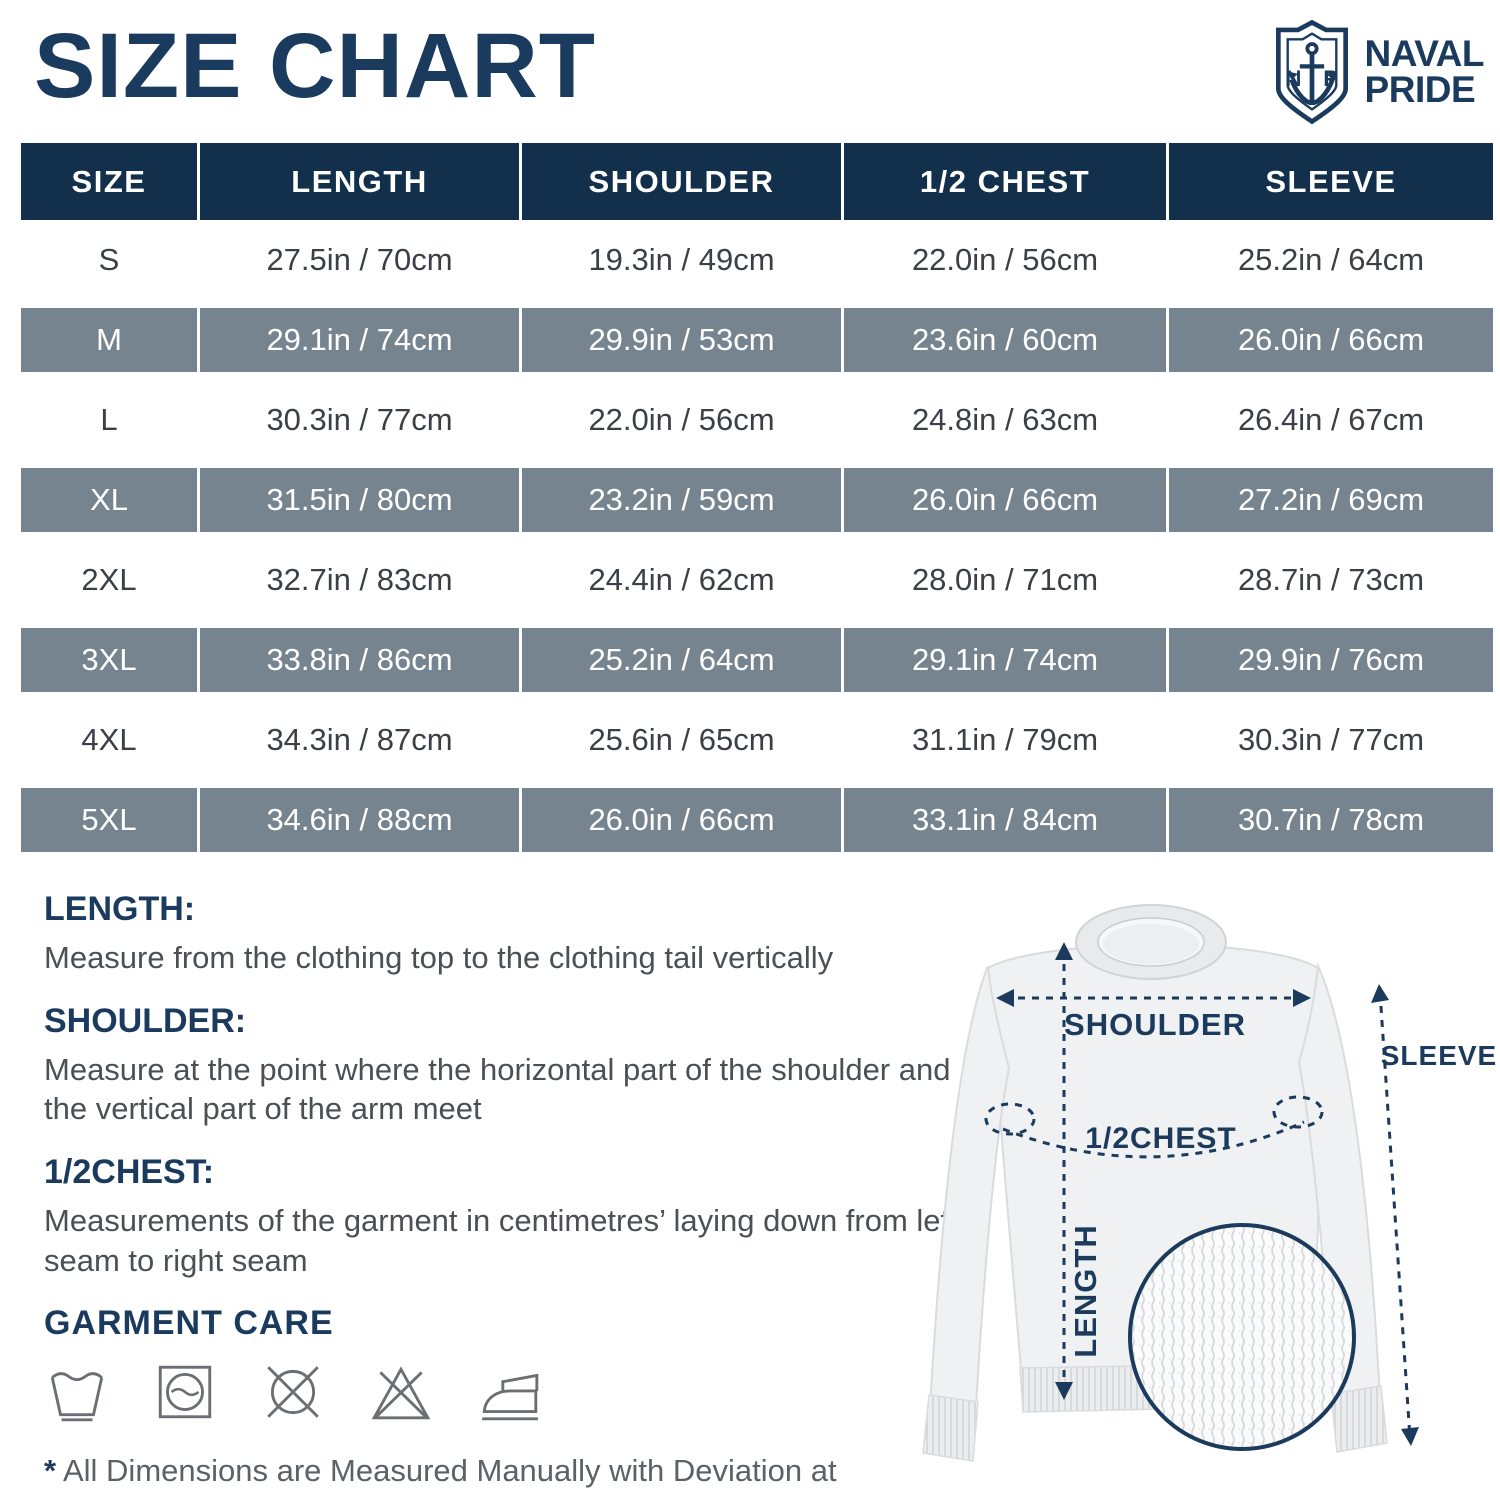 Image resolution: width=1500 pixels, height=1500 pixels. I want to click on brand-name-line1: NAVAL, so click(1424, 53).